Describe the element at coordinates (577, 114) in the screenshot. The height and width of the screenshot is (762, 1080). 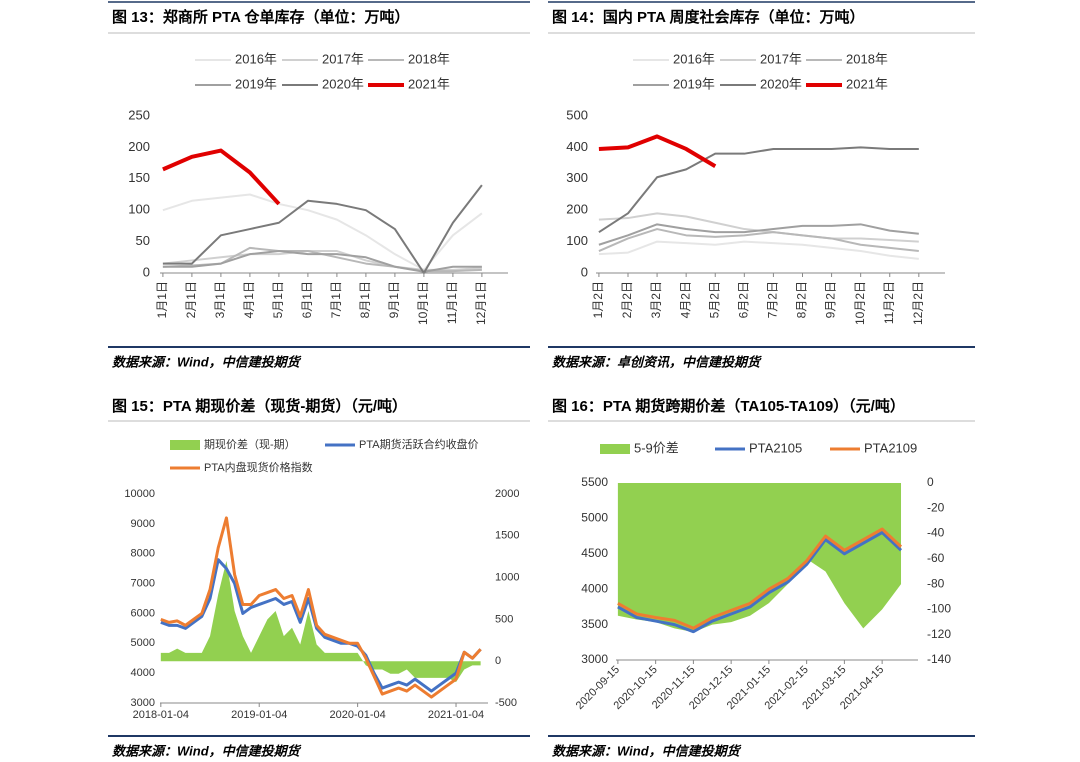
I see `y-tick-label: 500` at that location.